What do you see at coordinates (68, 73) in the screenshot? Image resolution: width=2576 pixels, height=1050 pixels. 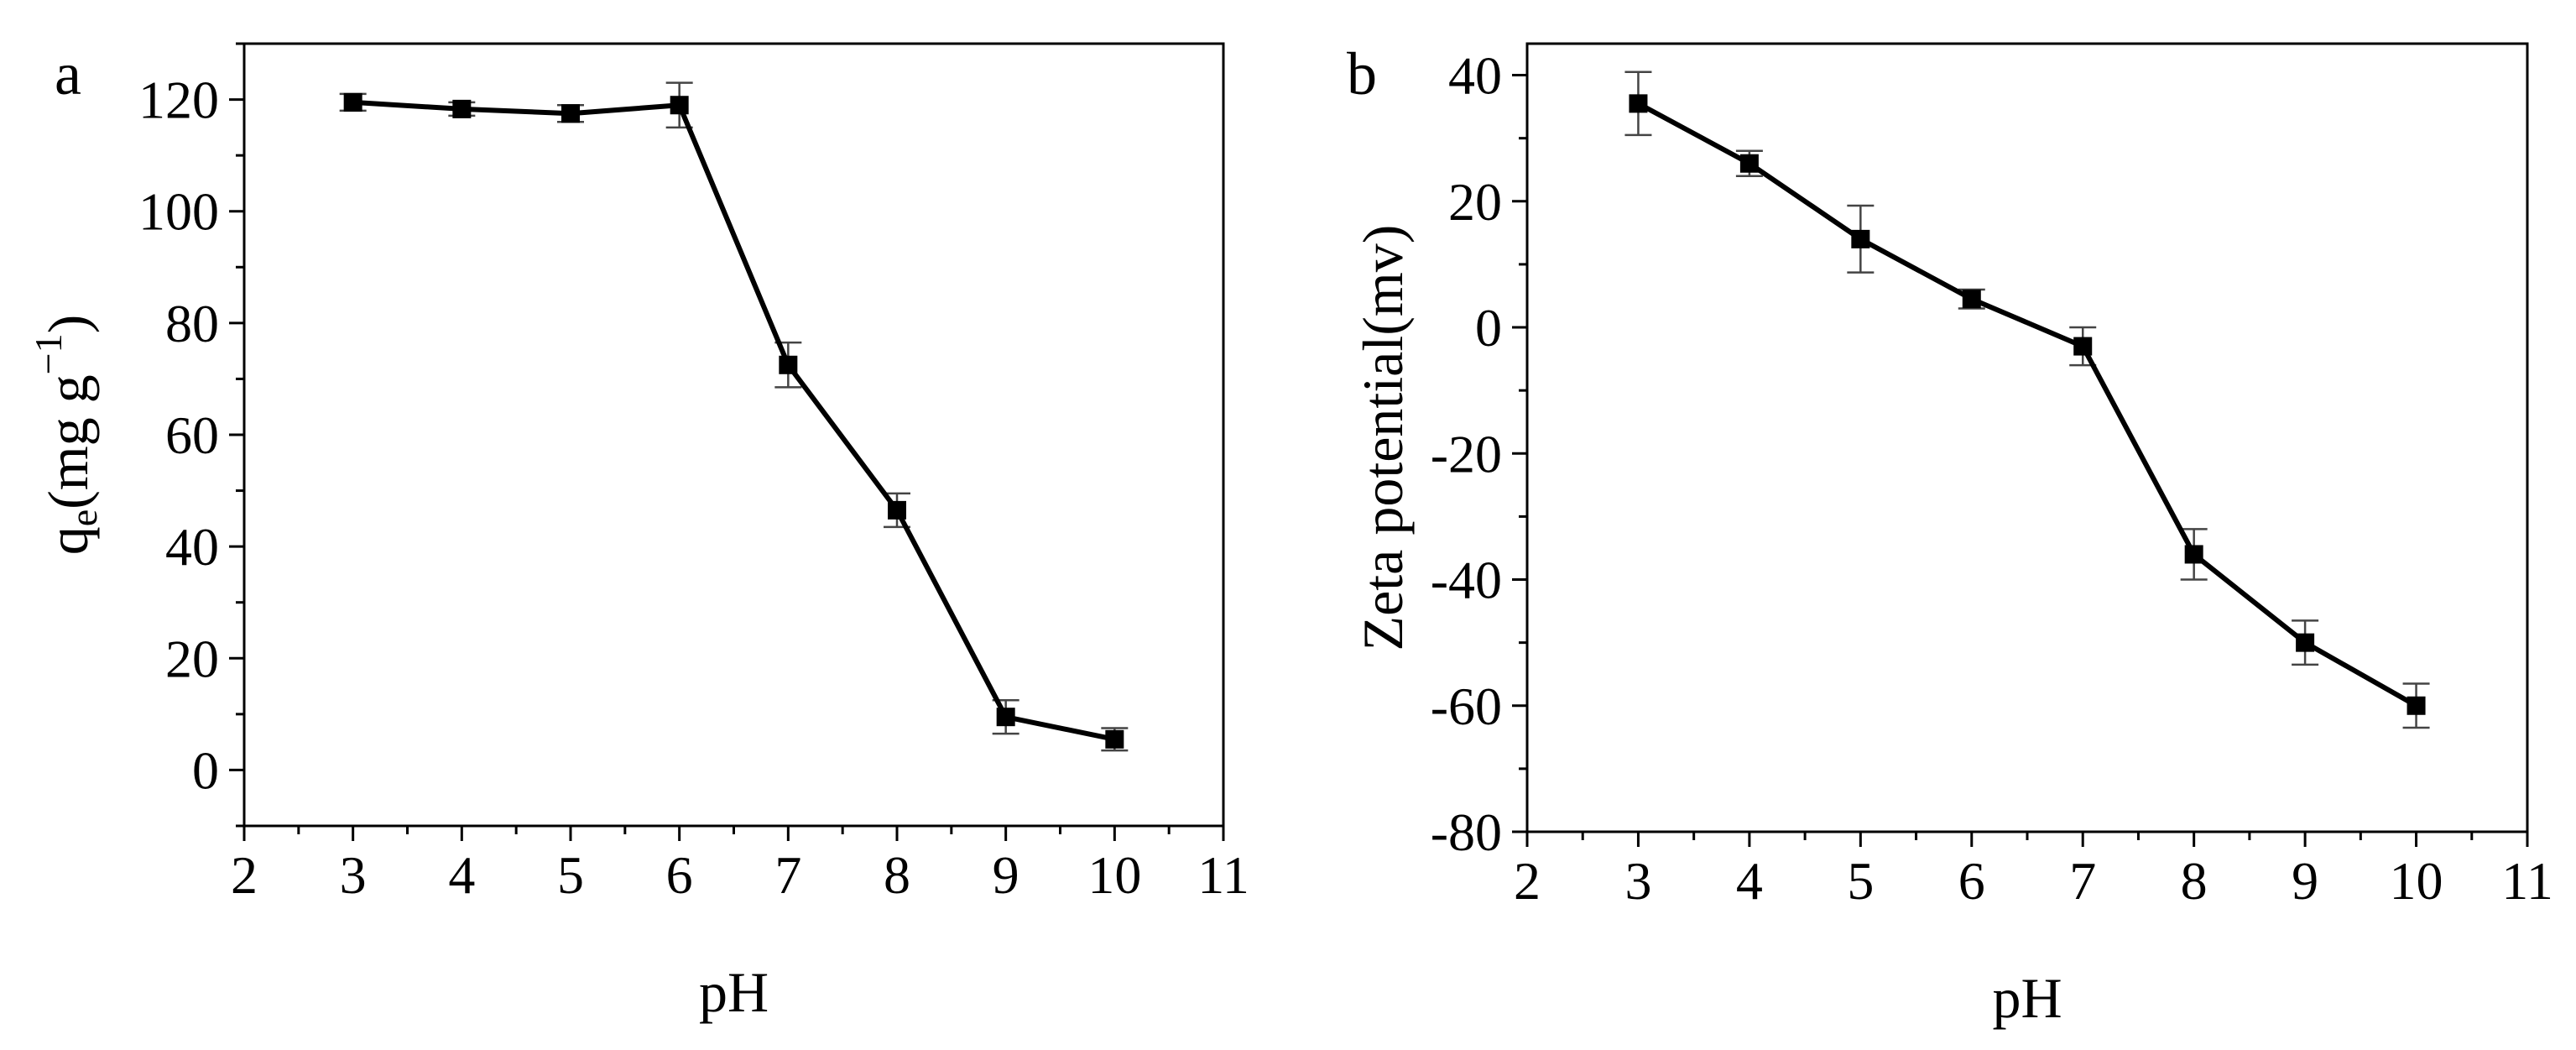 I see `panel-letter: a` at bounding box center [68, 73].